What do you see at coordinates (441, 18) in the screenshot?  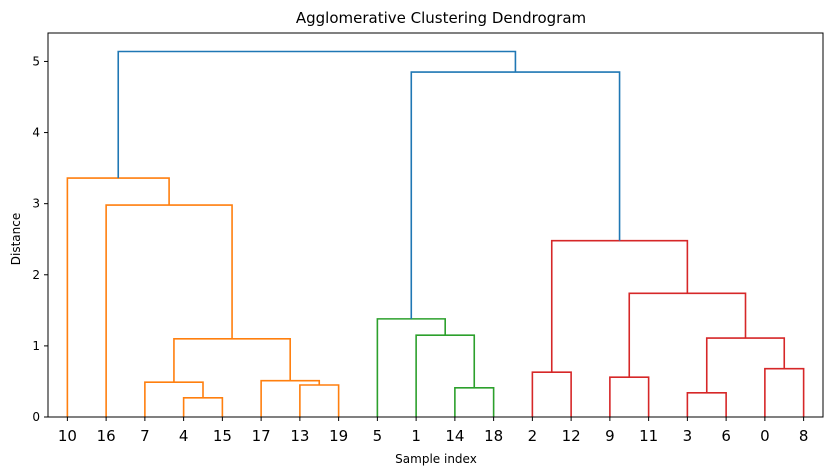 I see `chart-title: Agglomerative Clustering Dendrogram` at bounding box center [441, 18].